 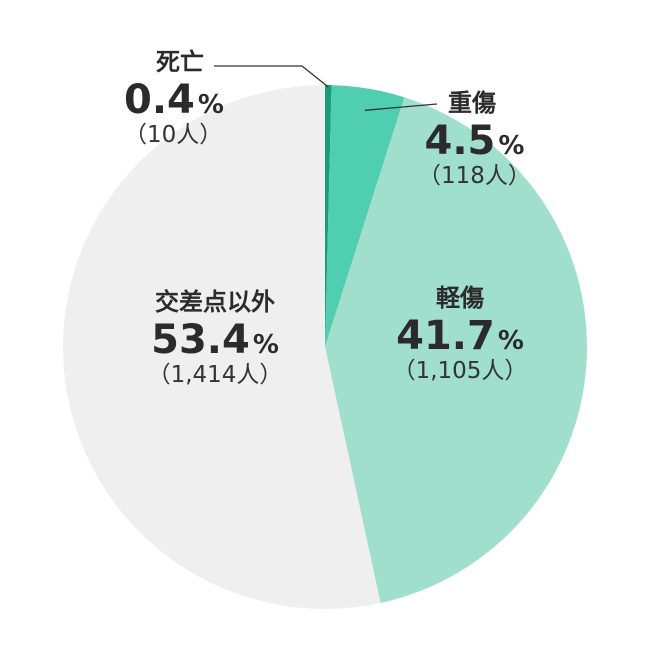 What do you see at coordinates (474, 176) in the screenshot?
I see `slice-count: （118人）` at bounding box center [474, 176].